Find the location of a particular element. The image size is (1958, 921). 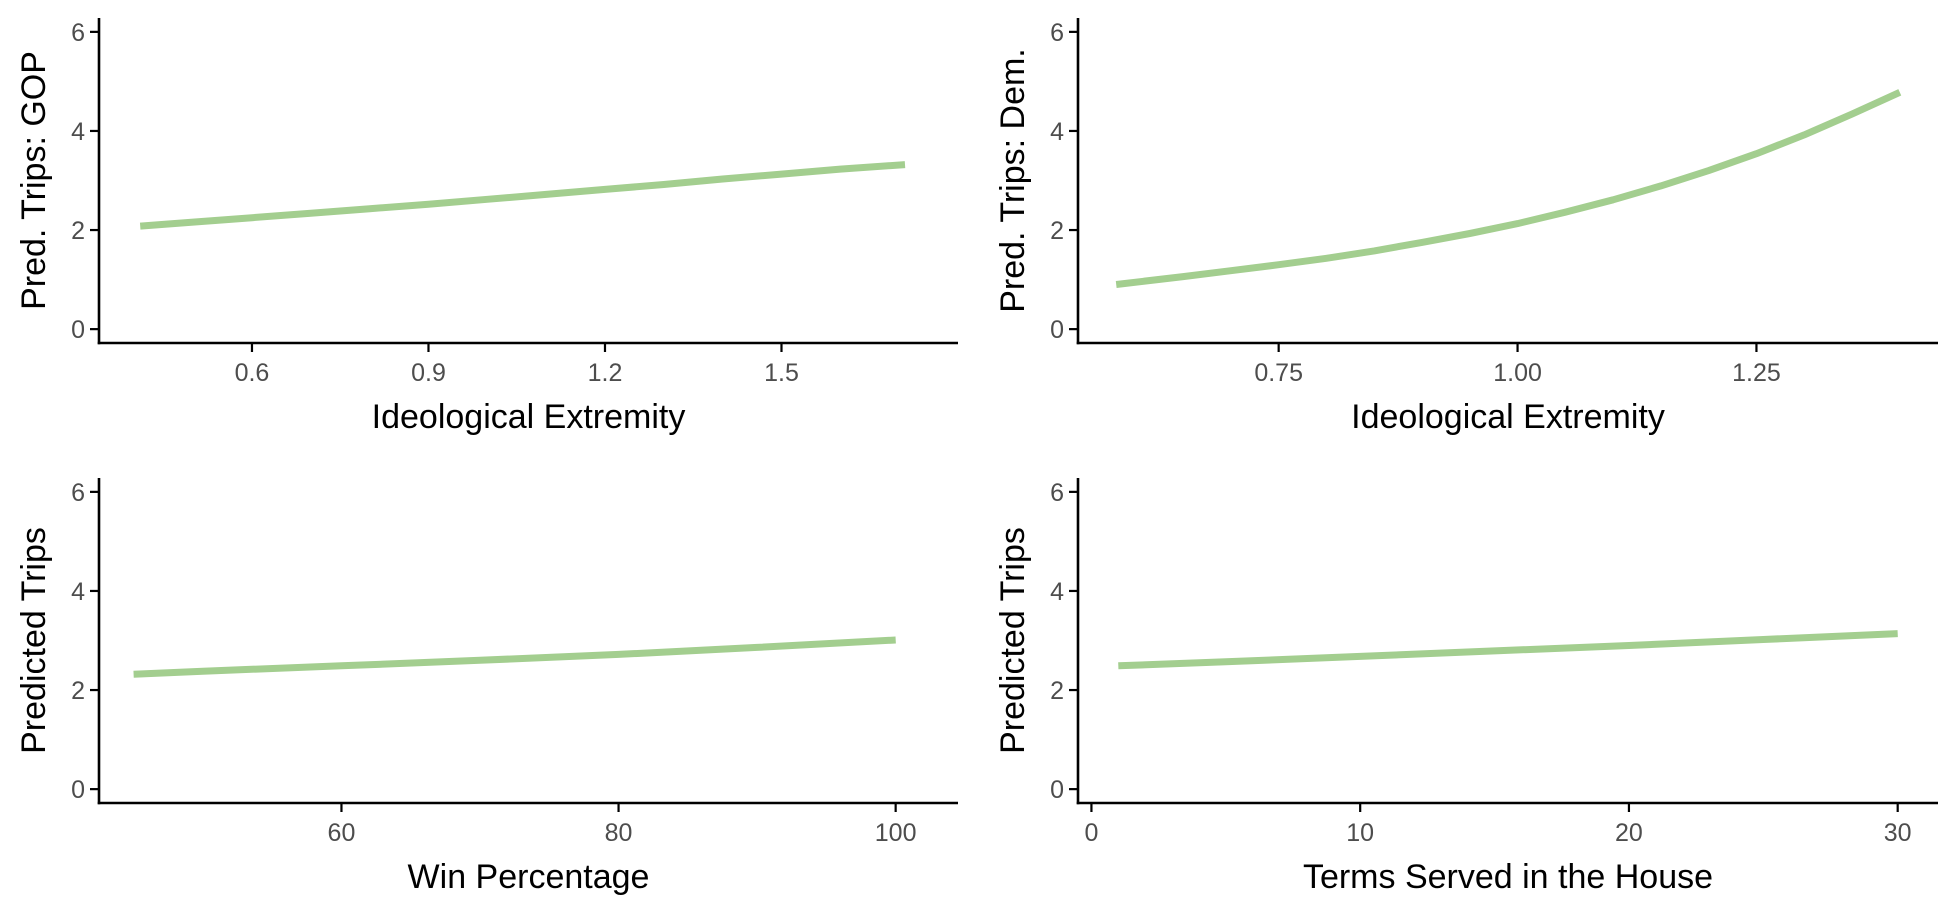

x-tick-label: 30 is located at coordinates (1898, 833).